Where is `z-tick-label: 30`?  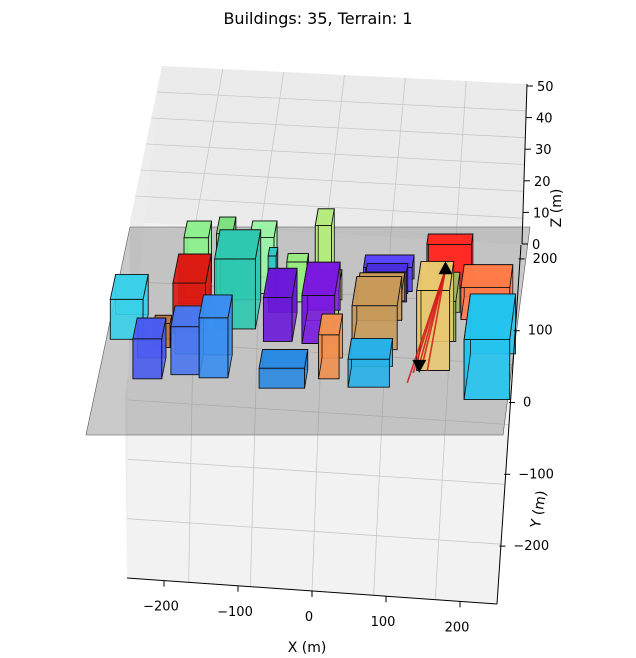 z-tick-label: 30 is located at coordinates (543, 150).